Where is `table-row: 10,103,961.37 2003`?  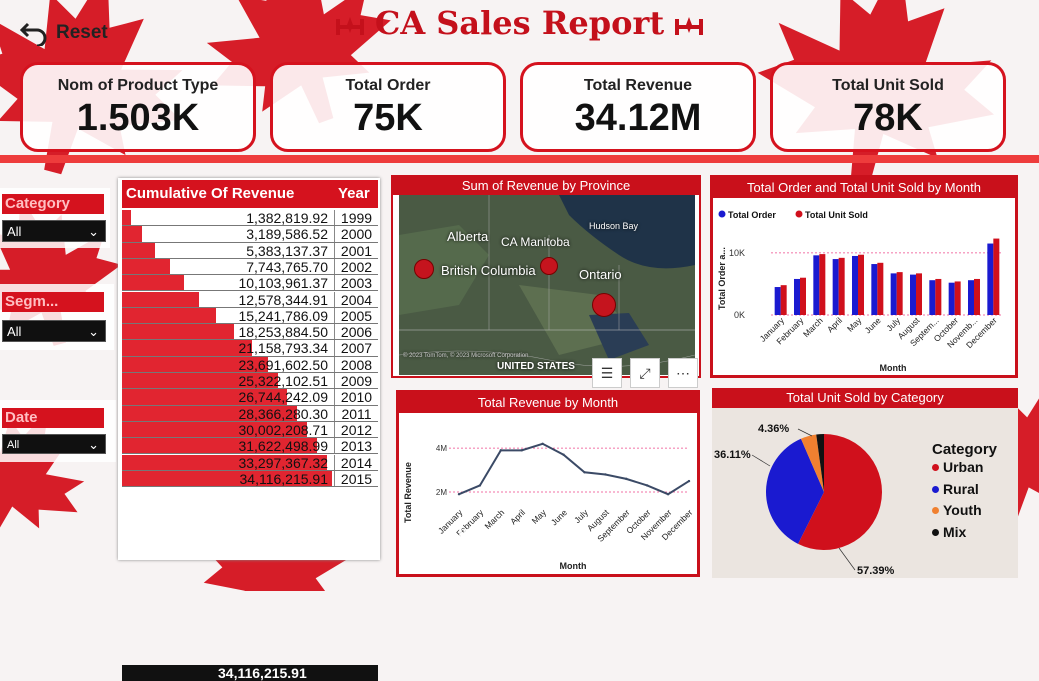
table-row: 10,103,961.37 2003 is located at coordinates (250, 283).